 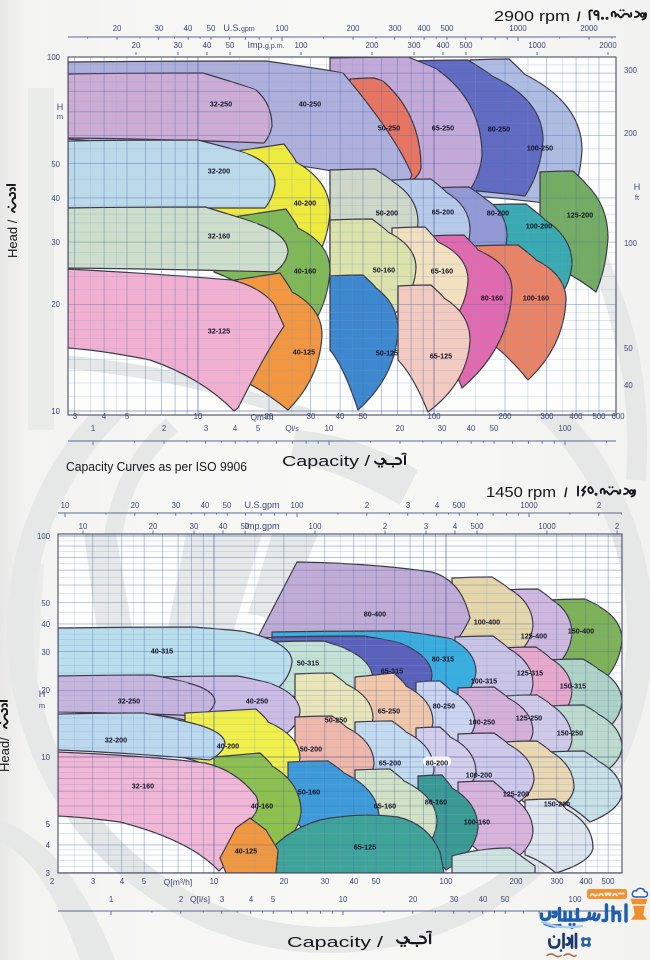 What do you see at coordinates (375, 614) in the screenshot?
I see `svg-text: 80-400` at bounding box center [375, 614].